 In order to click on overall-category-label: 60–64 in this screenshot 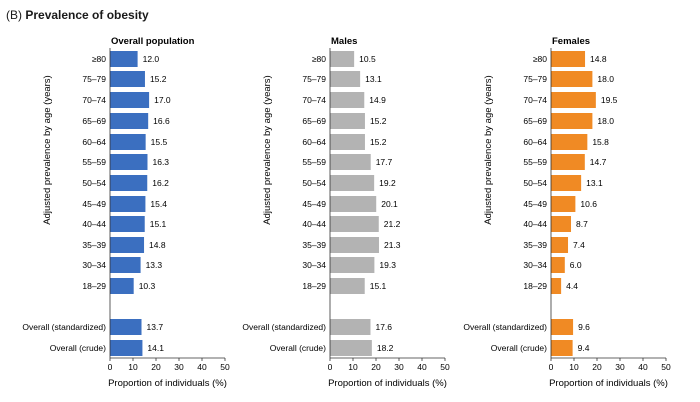, I will do `click(94, 142)`.